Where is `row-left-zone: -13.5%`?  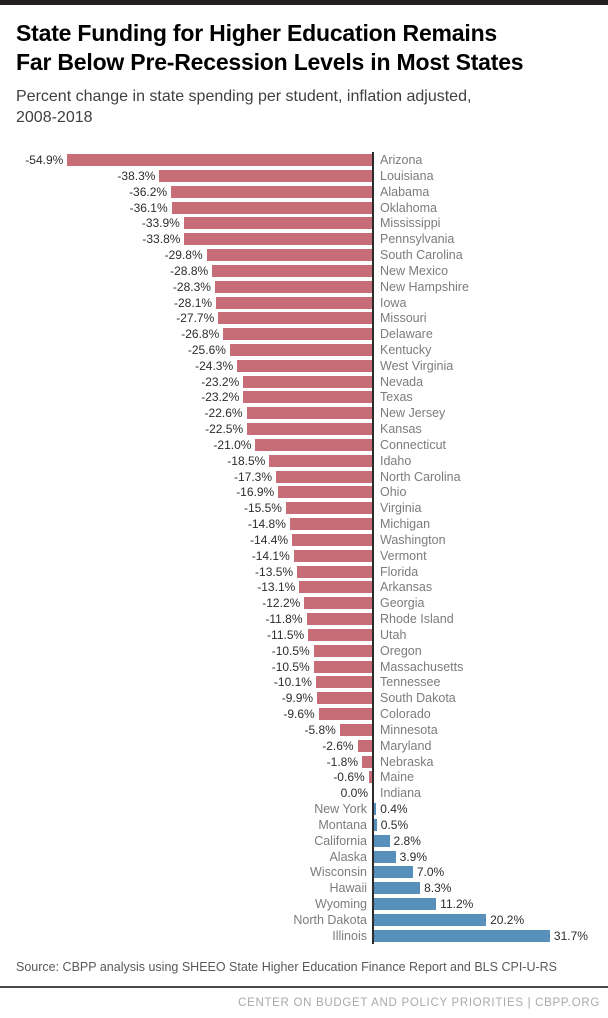 row-left-zone: -13.5% is located at coordinates (194, 572).